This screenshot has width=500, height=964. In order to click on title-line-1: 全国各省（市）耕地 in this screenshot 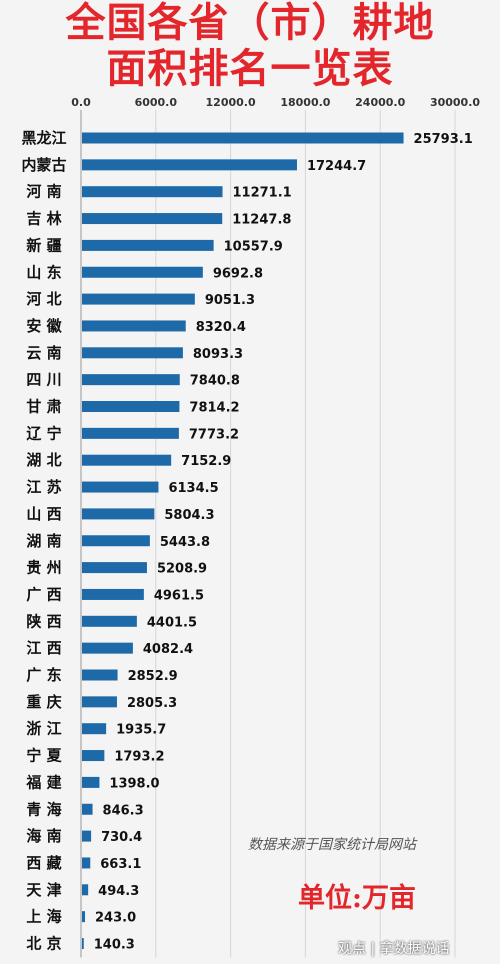, I will do `click(250, 23)`.